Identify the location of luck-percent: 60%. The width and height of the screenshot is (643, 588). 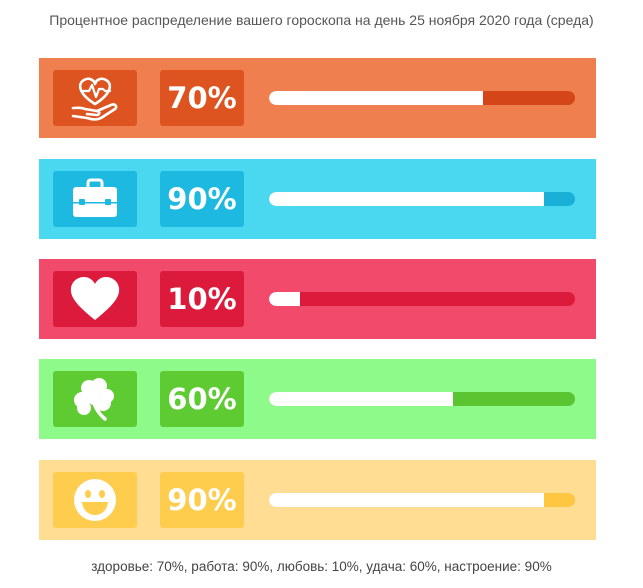
(202, 399).